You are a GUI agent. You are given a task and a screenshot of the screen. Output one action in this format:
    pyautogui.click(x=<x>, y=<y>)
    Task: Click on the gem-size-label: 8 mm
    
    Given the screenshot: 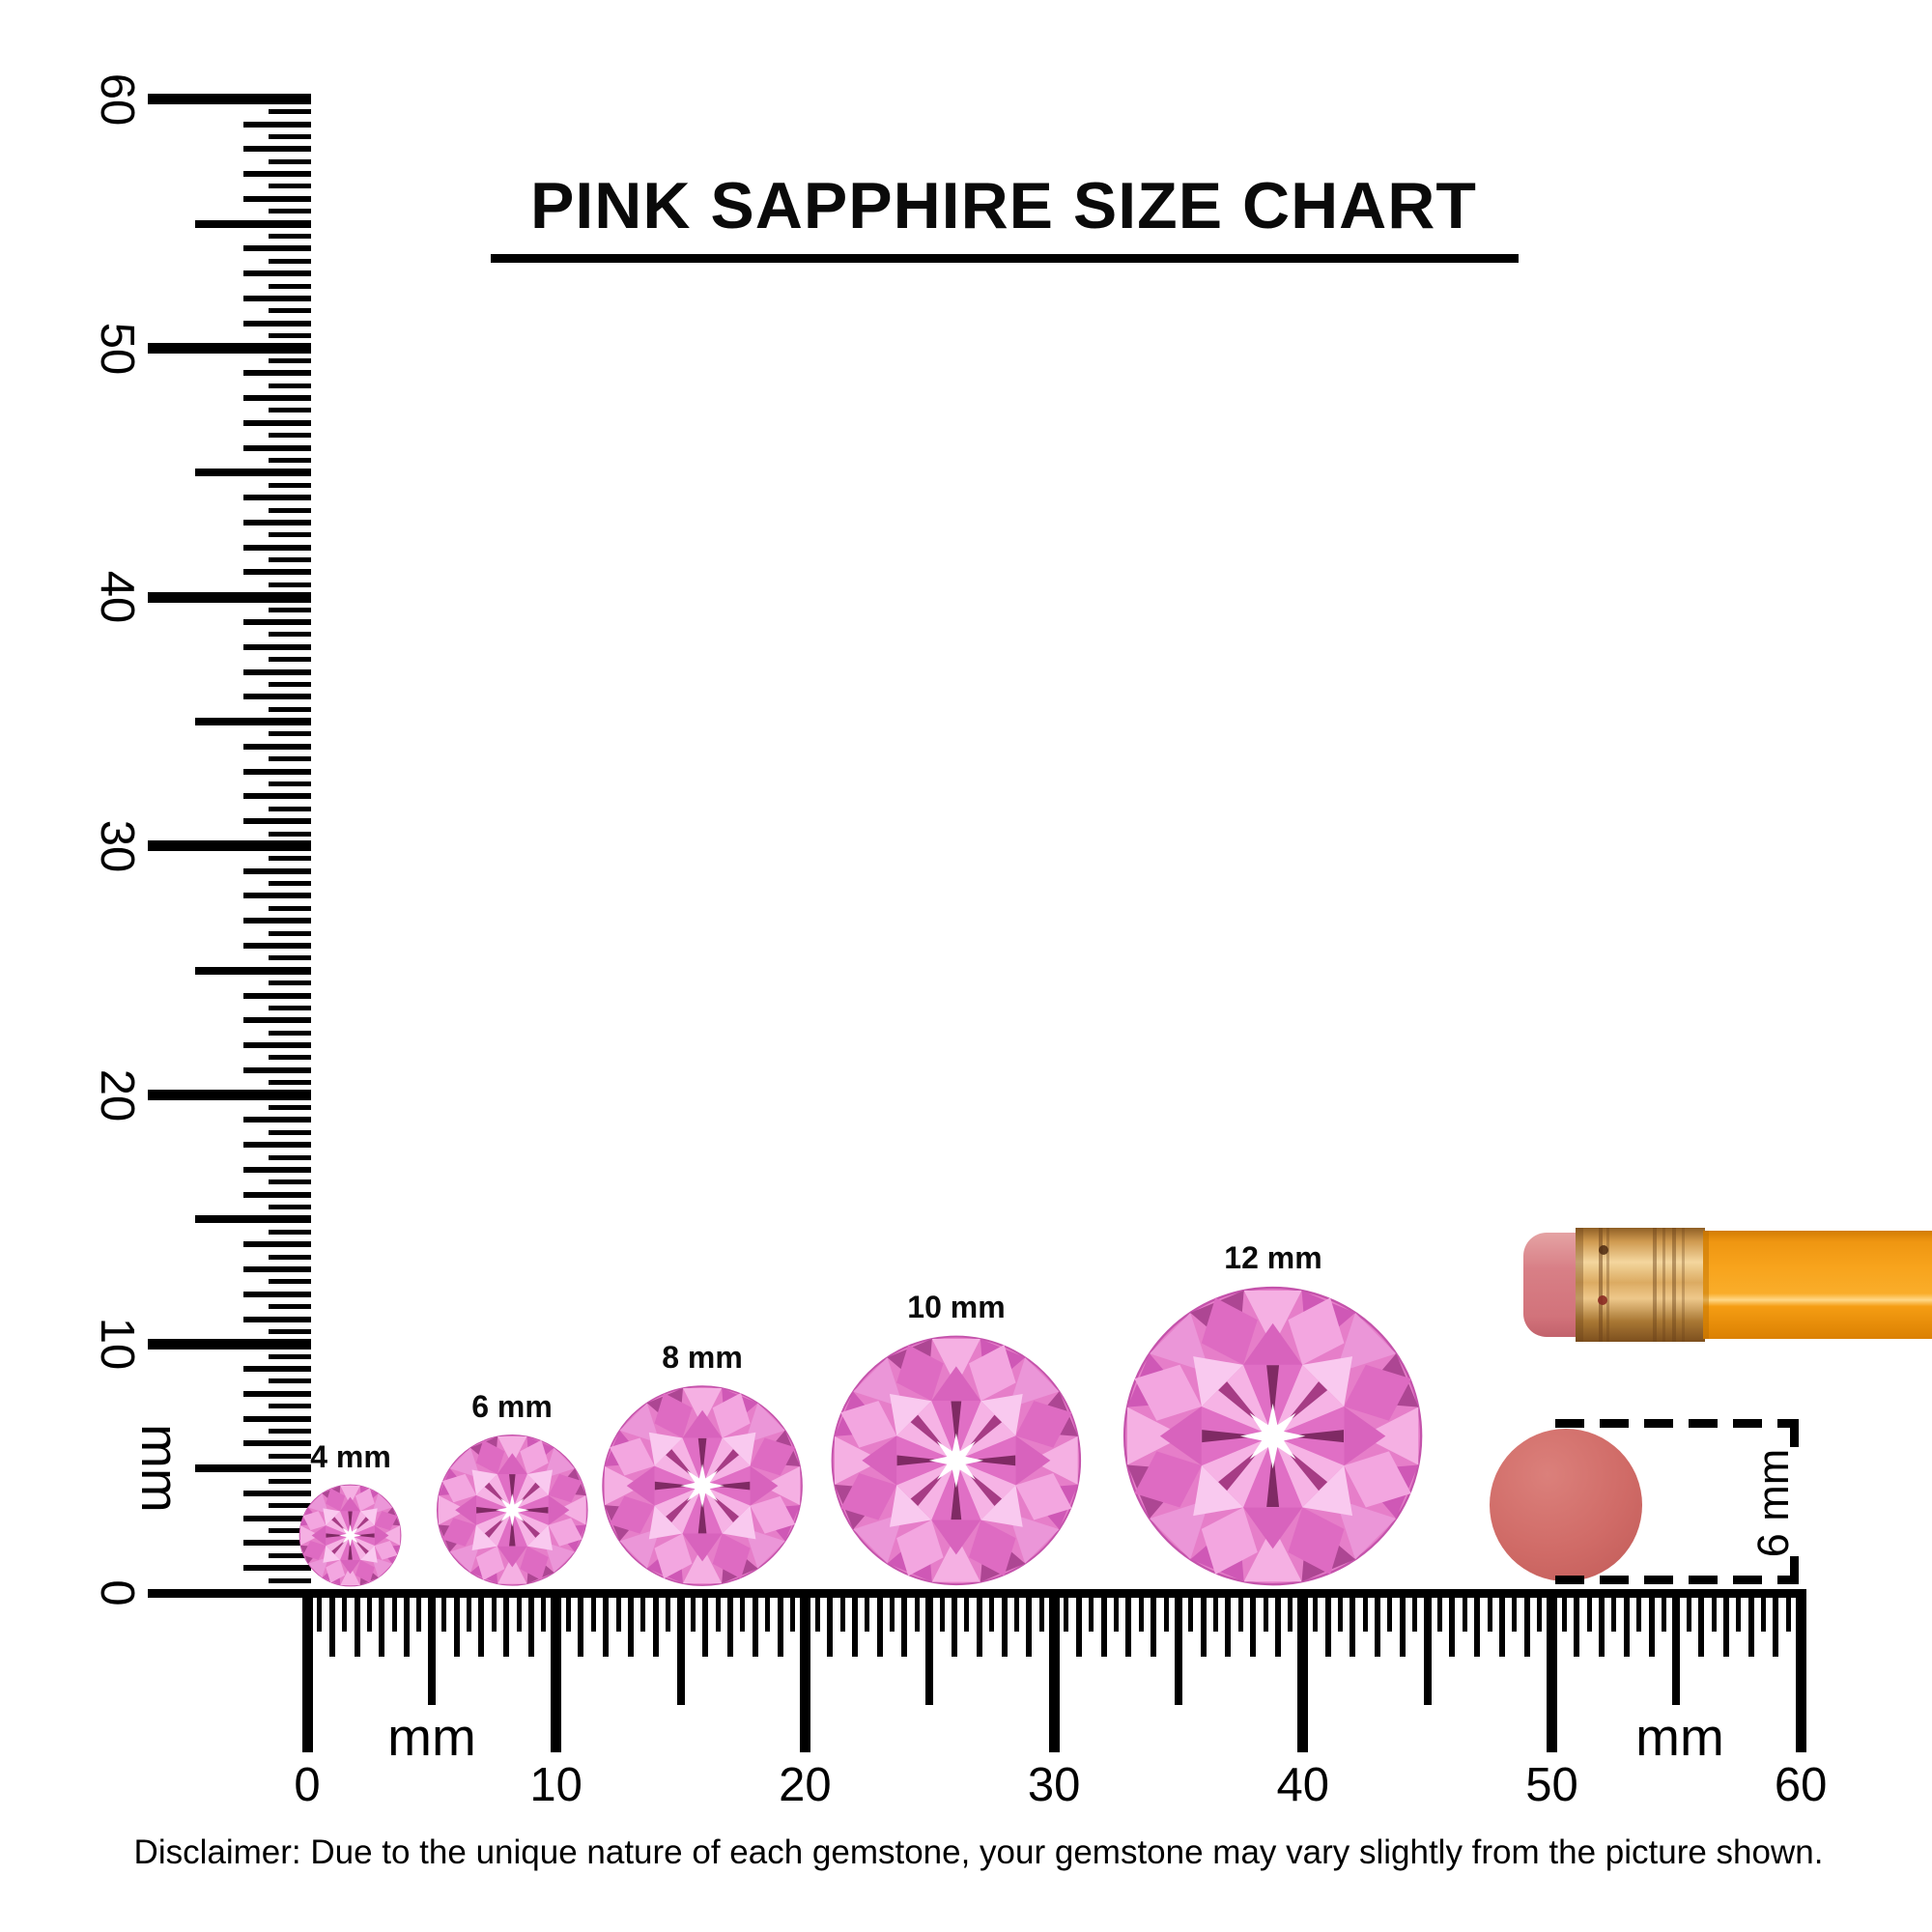 What is the action you would take?
    pyautogui.click(x=702, y=1357)
    